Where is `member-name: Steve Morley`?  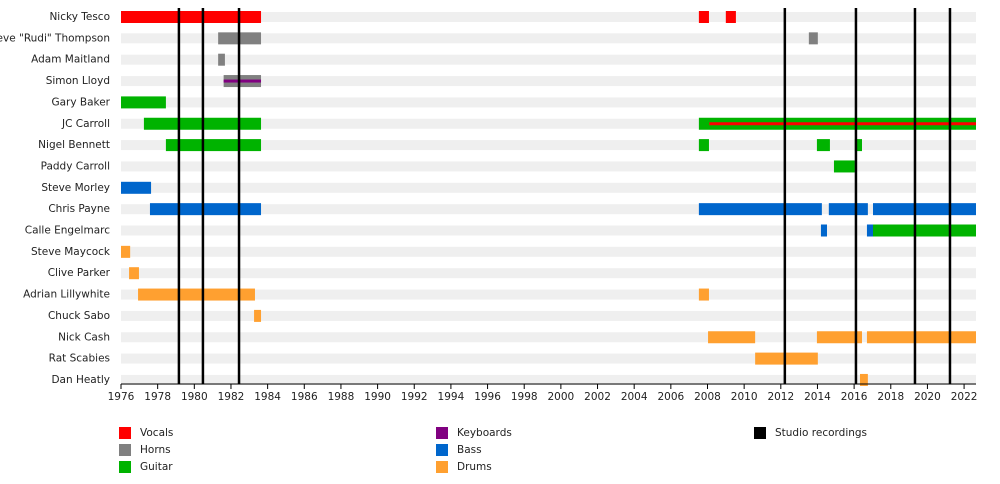 member-name: Steve Morley is located at coordinates (75, 188).